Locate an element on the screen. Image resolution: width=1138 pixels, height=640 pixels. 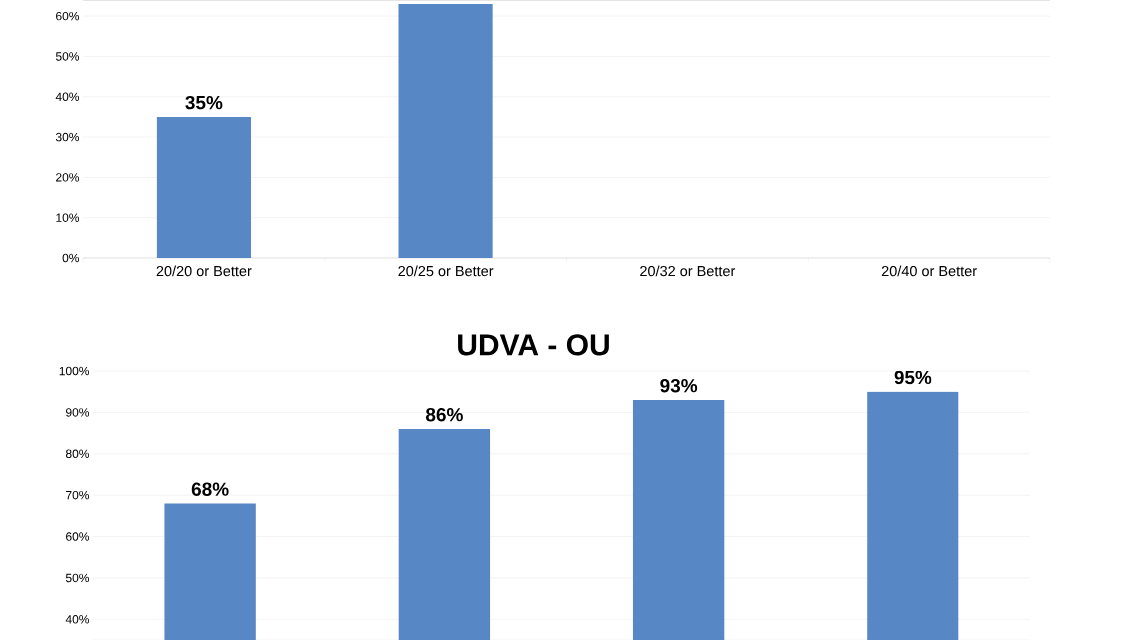
x-tick-label: 20/20 or Better is located at coordinates (204, 271).